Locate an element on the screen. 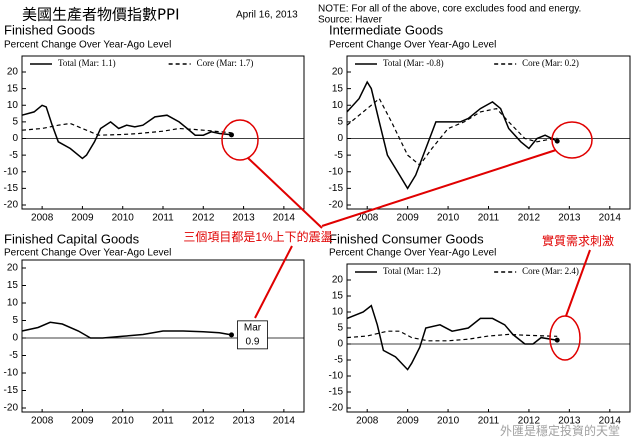 The image size is (640, 442). chart-title: Finished Goods is located at coordinates (50, 29).